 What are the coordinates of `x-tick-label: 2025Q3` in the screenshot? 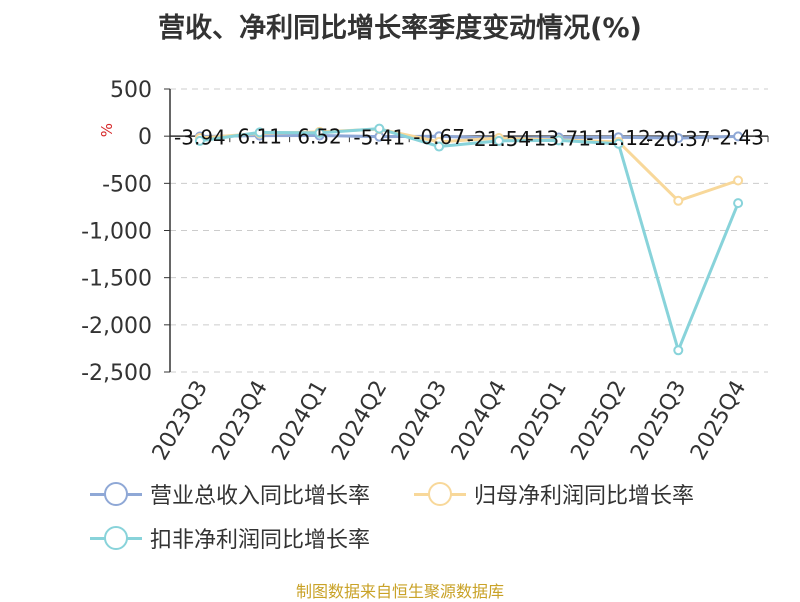 It's located at (658, 421).